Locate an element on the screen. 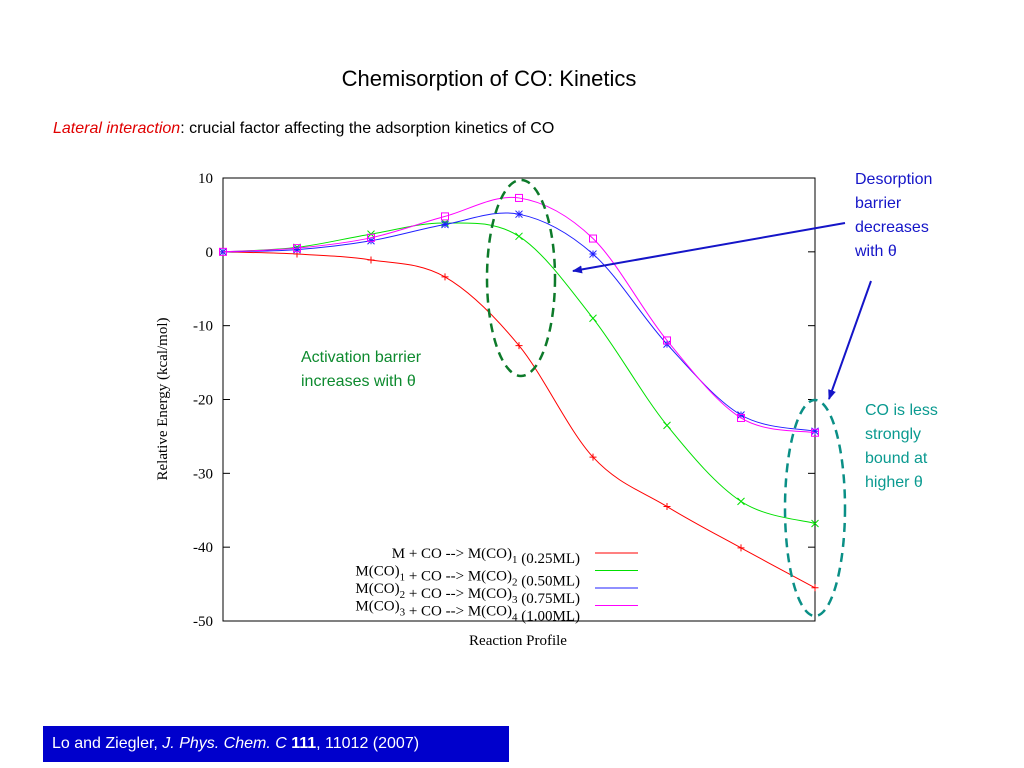 The image size is (1024, 768). legend-label-1: M + CO --> M(CO)1 (0.25ML) is located at coordinates (486, 556).